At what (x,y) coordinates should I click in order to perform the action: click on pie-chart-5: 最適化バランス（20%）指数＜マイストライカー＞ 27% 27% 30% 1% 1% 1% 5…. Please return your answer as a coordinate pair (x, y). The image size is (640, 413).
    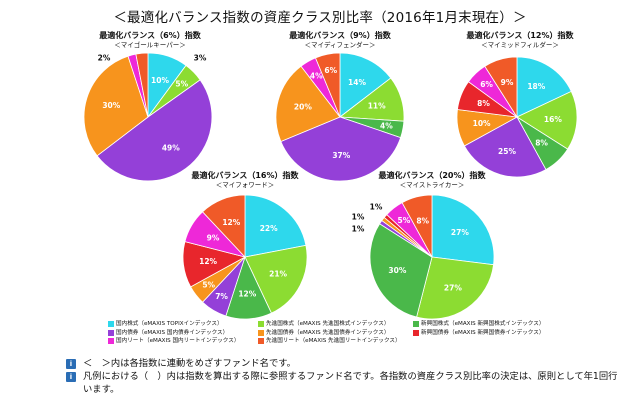
    Looking at the image, I should click on (423, 245).